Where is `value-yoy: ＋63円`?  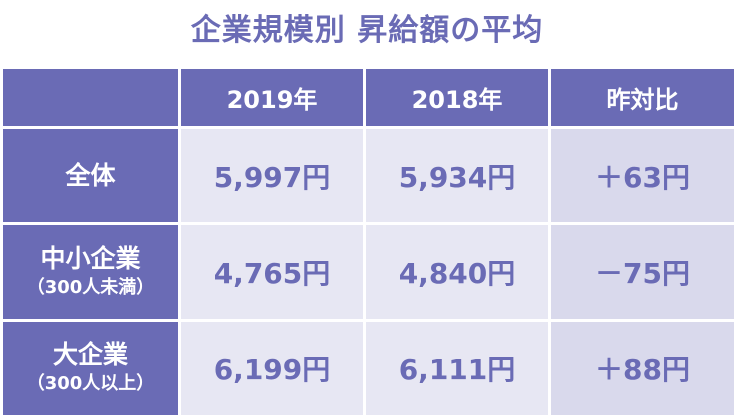 value-yoy: ＋63円 is located at coordinates (641, 176).